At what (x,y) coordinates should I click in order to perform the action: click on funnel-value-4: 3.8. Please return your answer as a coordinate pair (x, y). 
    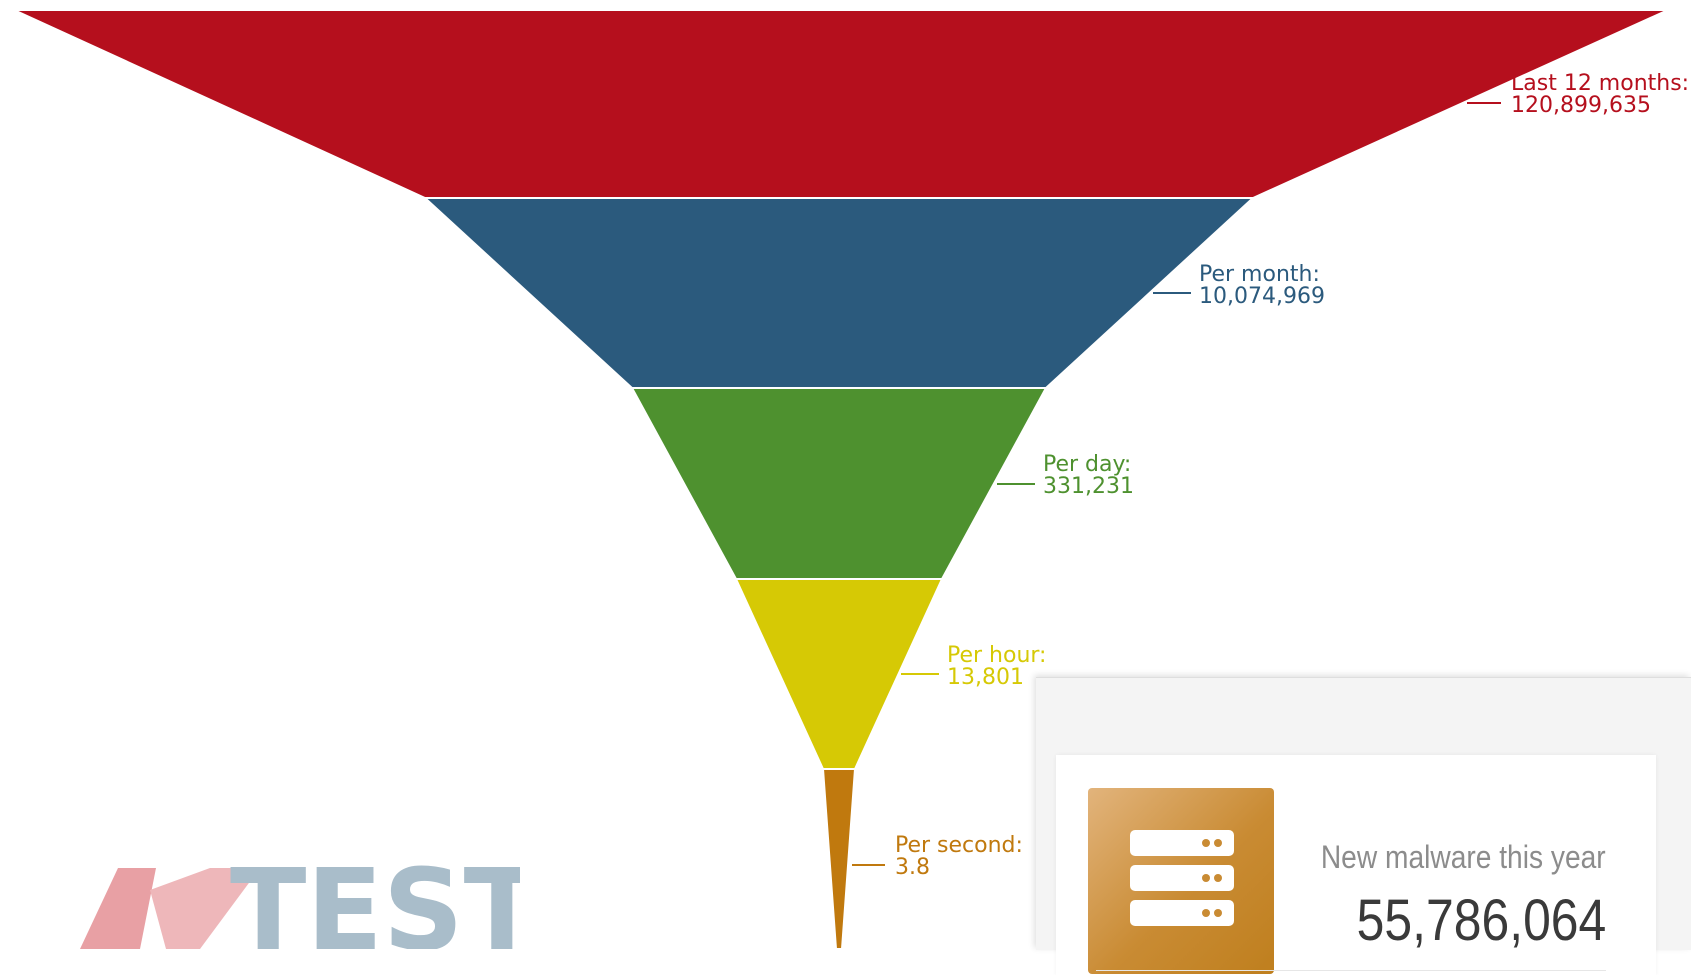
    Looking at the image, I should click on (912, 867).